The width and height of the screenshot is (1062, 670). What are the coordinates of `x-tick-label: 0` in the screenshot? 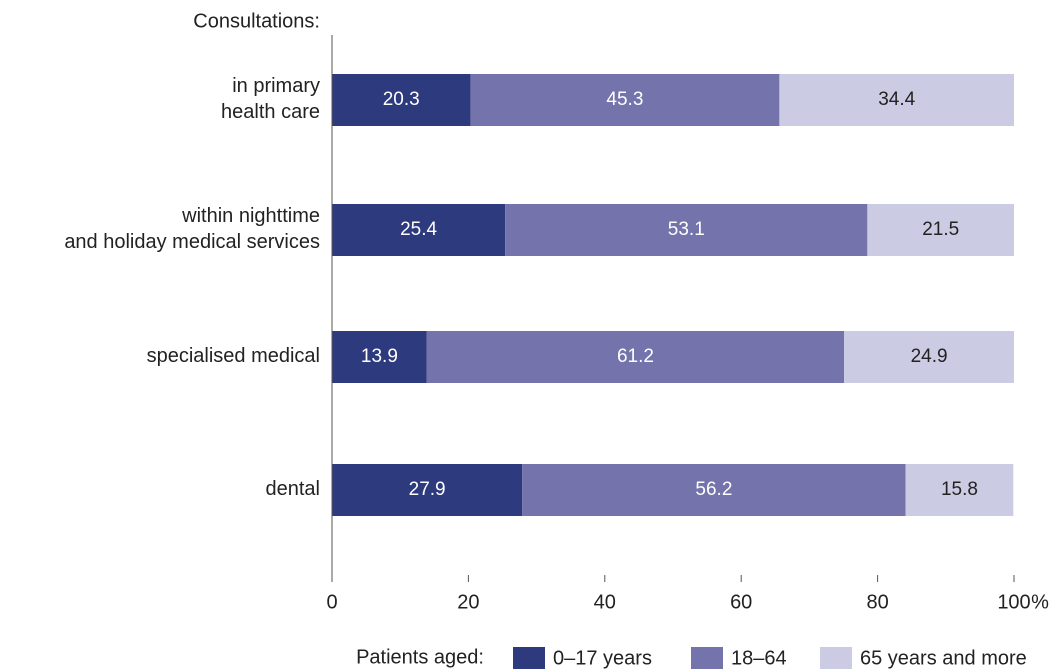 It's located at (331, 602).